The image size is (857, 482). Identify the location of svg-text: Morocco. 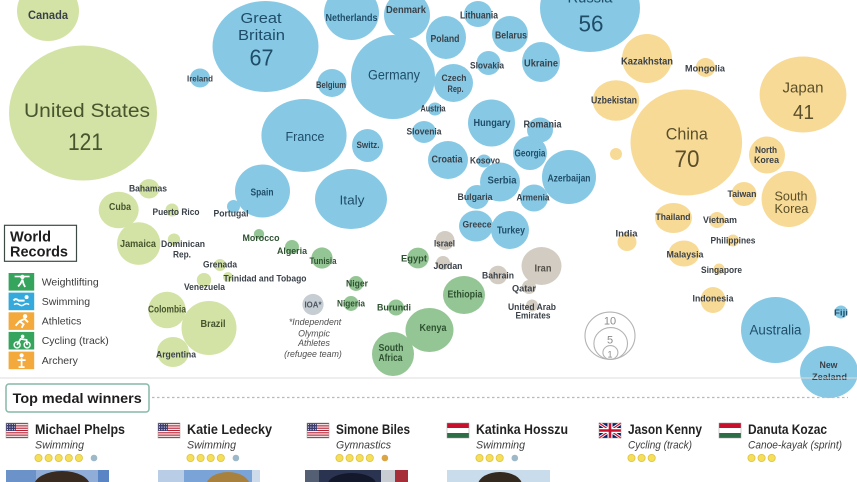
(261, 238).